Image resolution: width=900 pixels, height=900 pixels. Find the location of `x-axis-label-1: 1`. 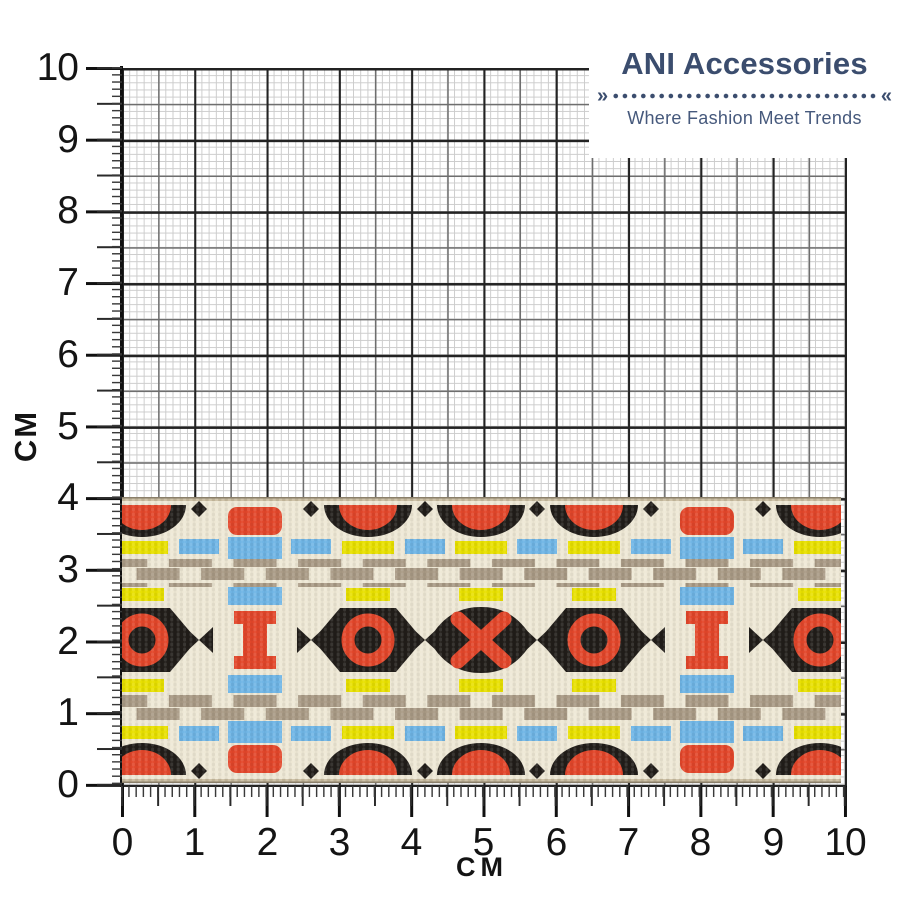

x-axis-label-1: 1 is located at coordinates (194, 842).